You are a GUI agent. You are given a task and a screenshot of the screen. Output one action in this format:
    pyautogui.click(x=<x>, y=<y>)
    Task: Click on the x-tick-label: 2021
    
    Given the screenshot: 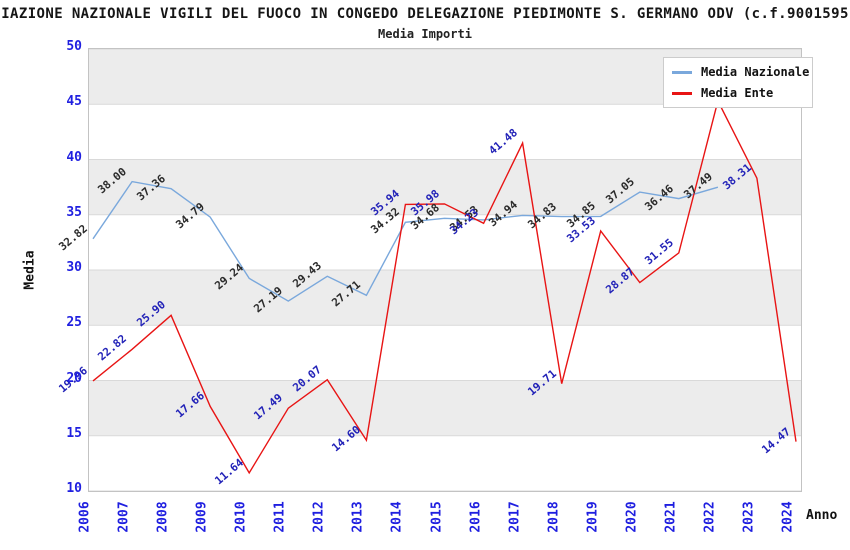 What is the action you would take?
    pyautogui.click(x=671, y=517)
    